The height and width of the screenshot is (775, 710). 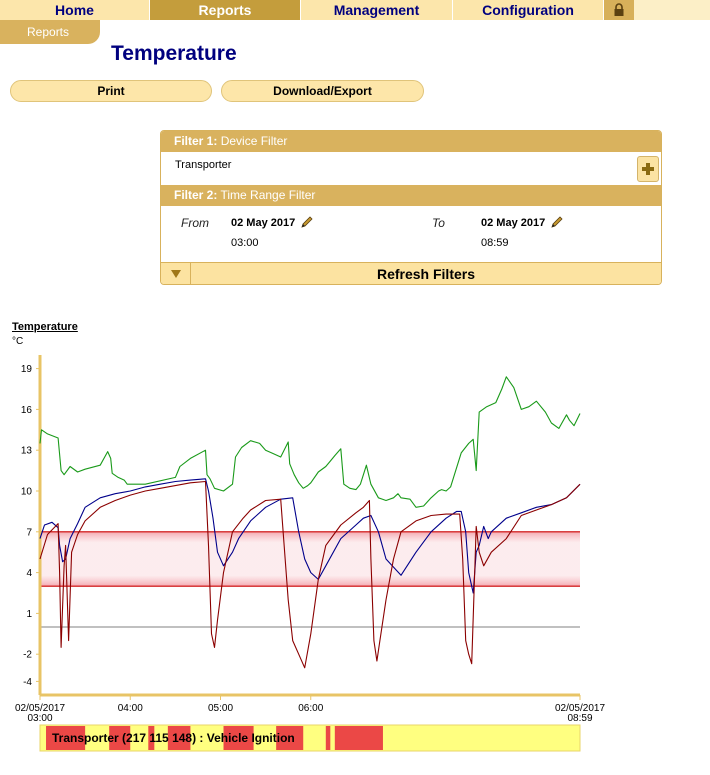 I want to click on filter-2-name: Time Range Filter, so click(x=268, y=195).